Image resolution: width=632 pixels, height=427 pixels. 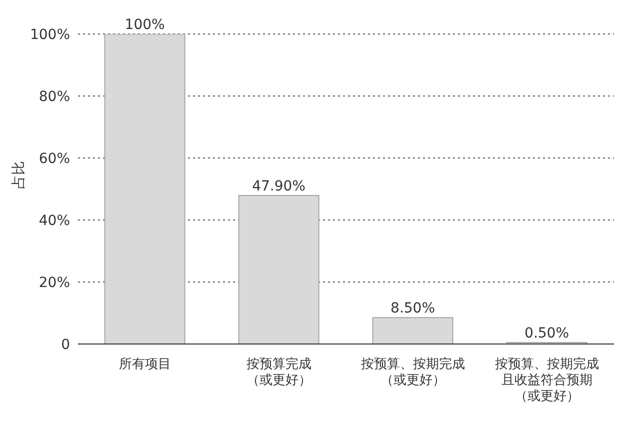 I want to click on x-tick-label: 所有项目, so click(x=145, y=364).